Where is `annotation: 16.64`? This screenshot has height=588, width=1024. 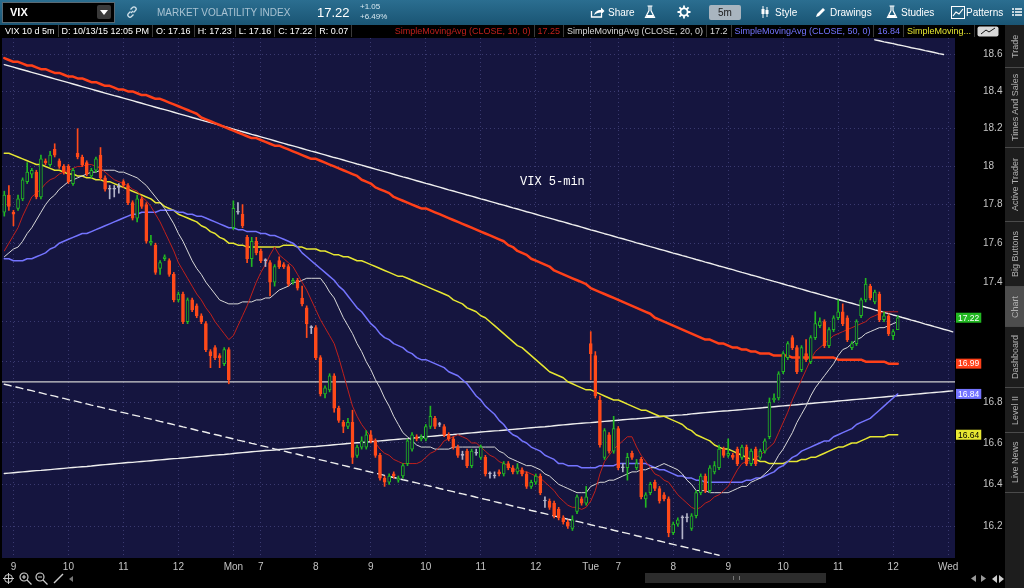
annotation: 16.64 is located at coordinates (969, 434).